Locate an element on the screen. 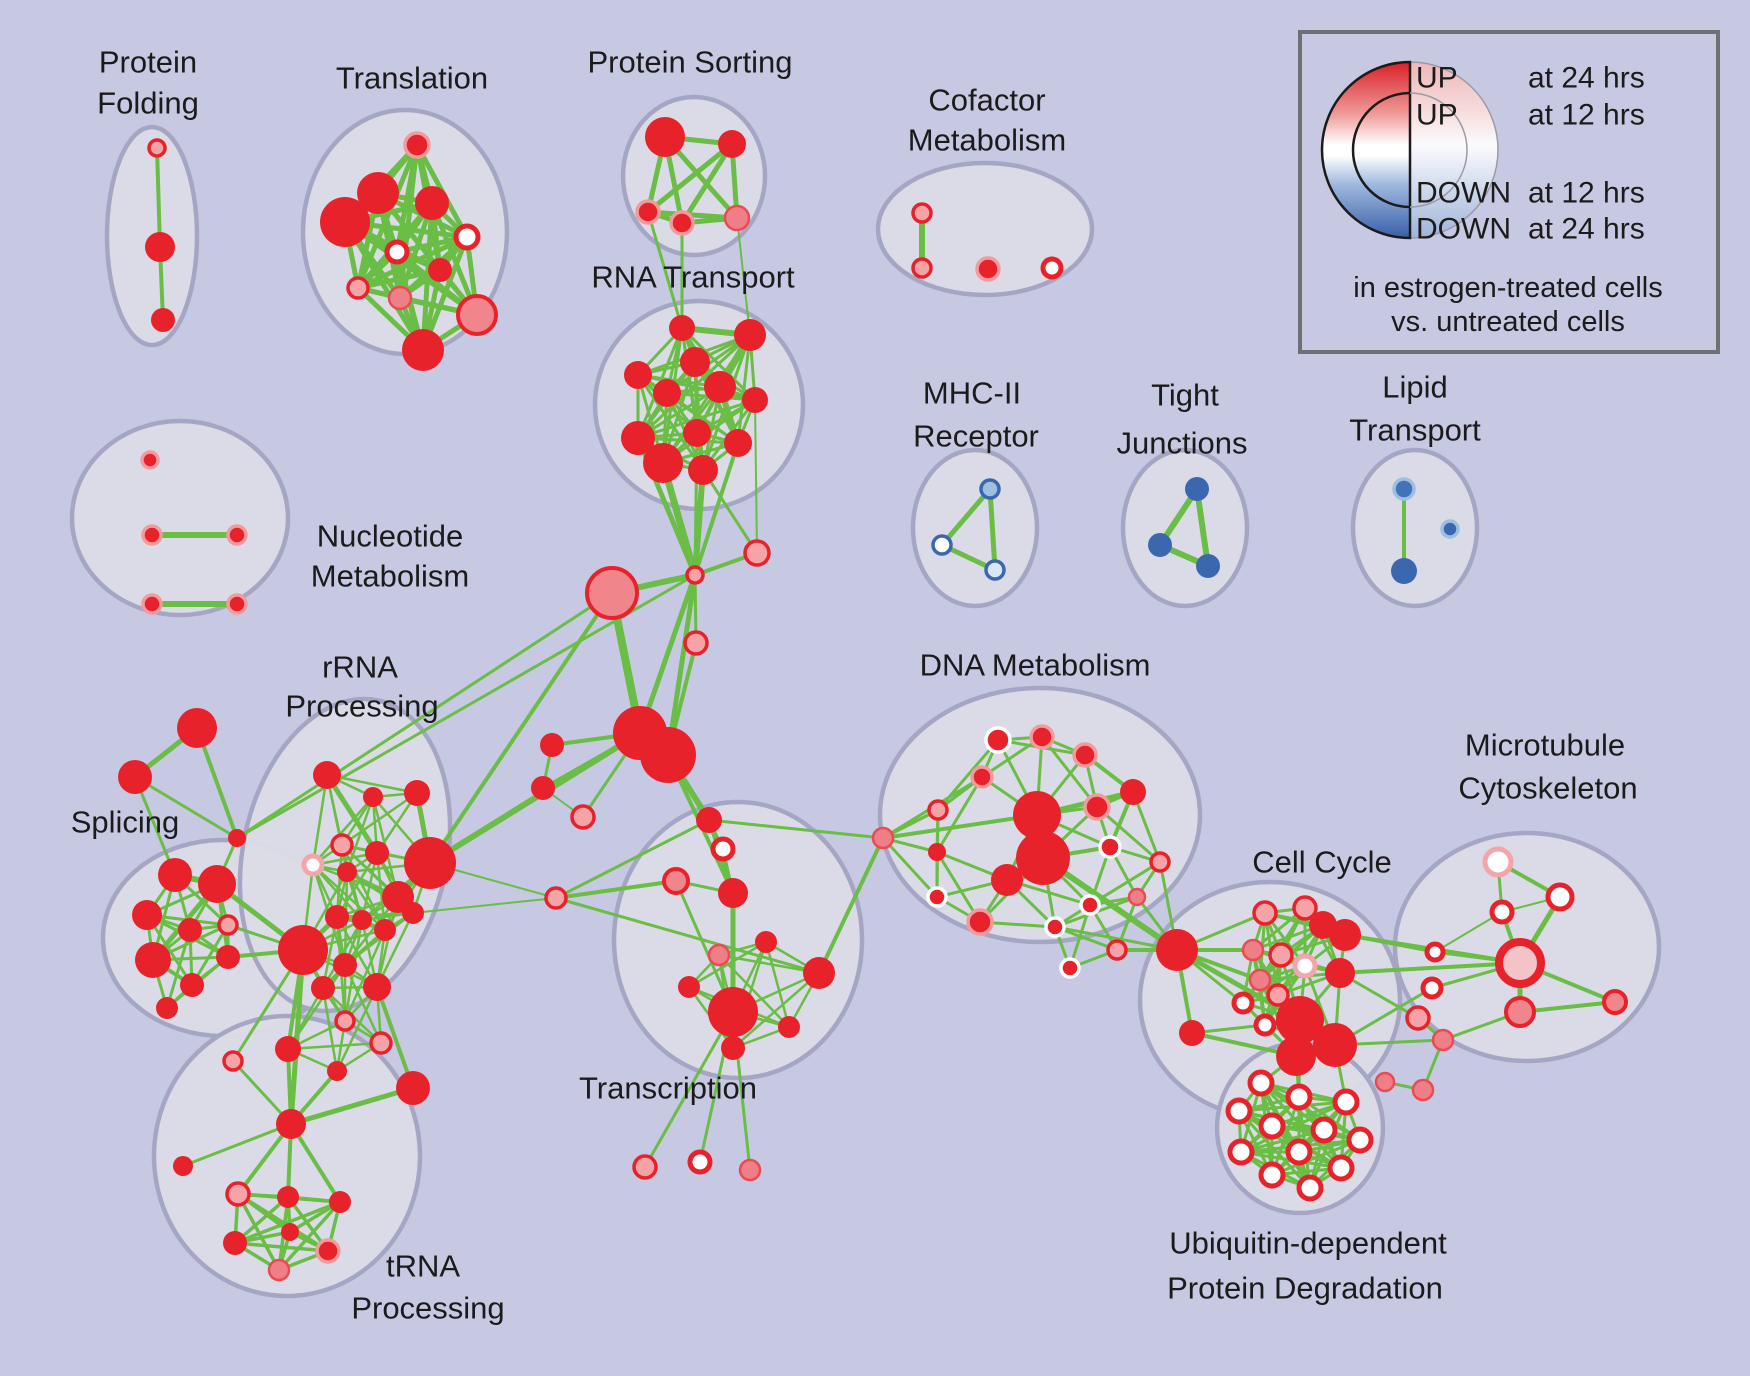 The image size is (1750, 1376). legend-up-12-time: at 12 hrs is located at coordinates (1586, 115).